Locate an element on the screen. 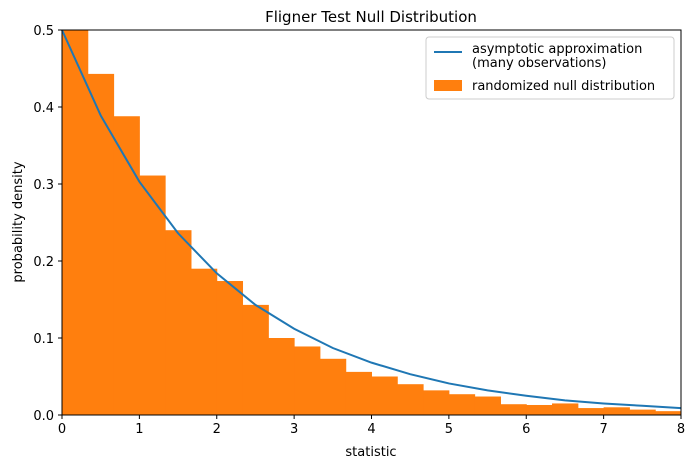 This screenshot has width=695, height=472. y-axis-ticks: 0.0 0.1 0.2 0.3 0.4 0.5 is located at coordinates (47, 224).